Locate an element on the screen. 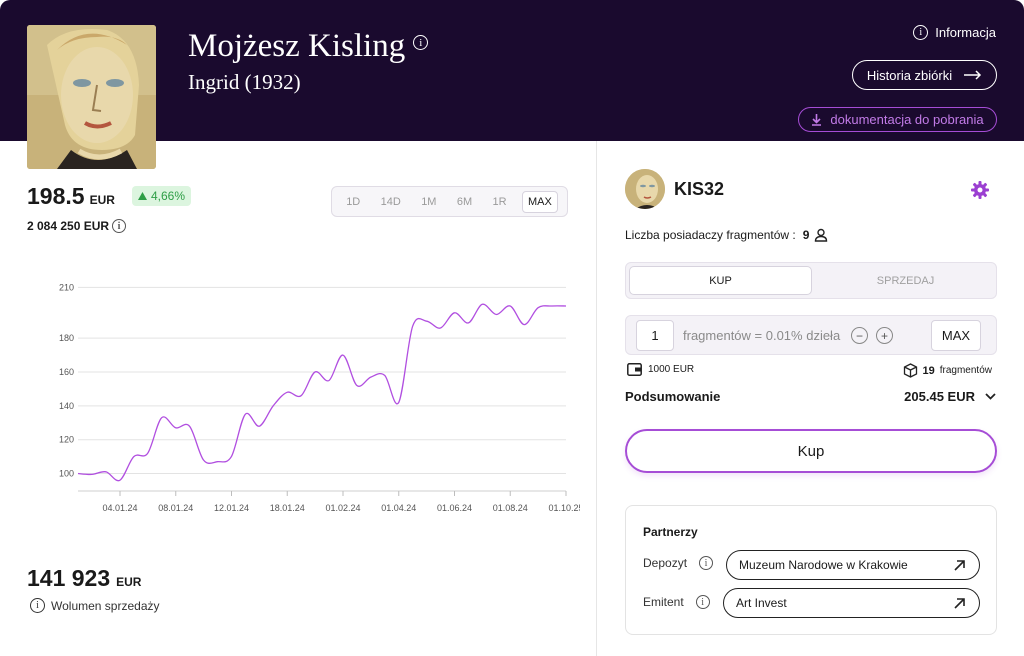  emitent-row: Emitent i is located at coordinates (676, 602).